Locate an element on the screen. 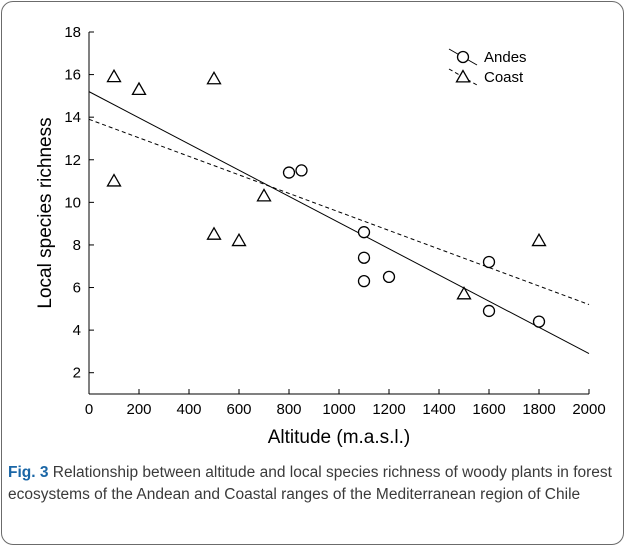 The width and height of the screenshot is (627, 548). y-tick-label: 12 is located at coordinates (72, 160).